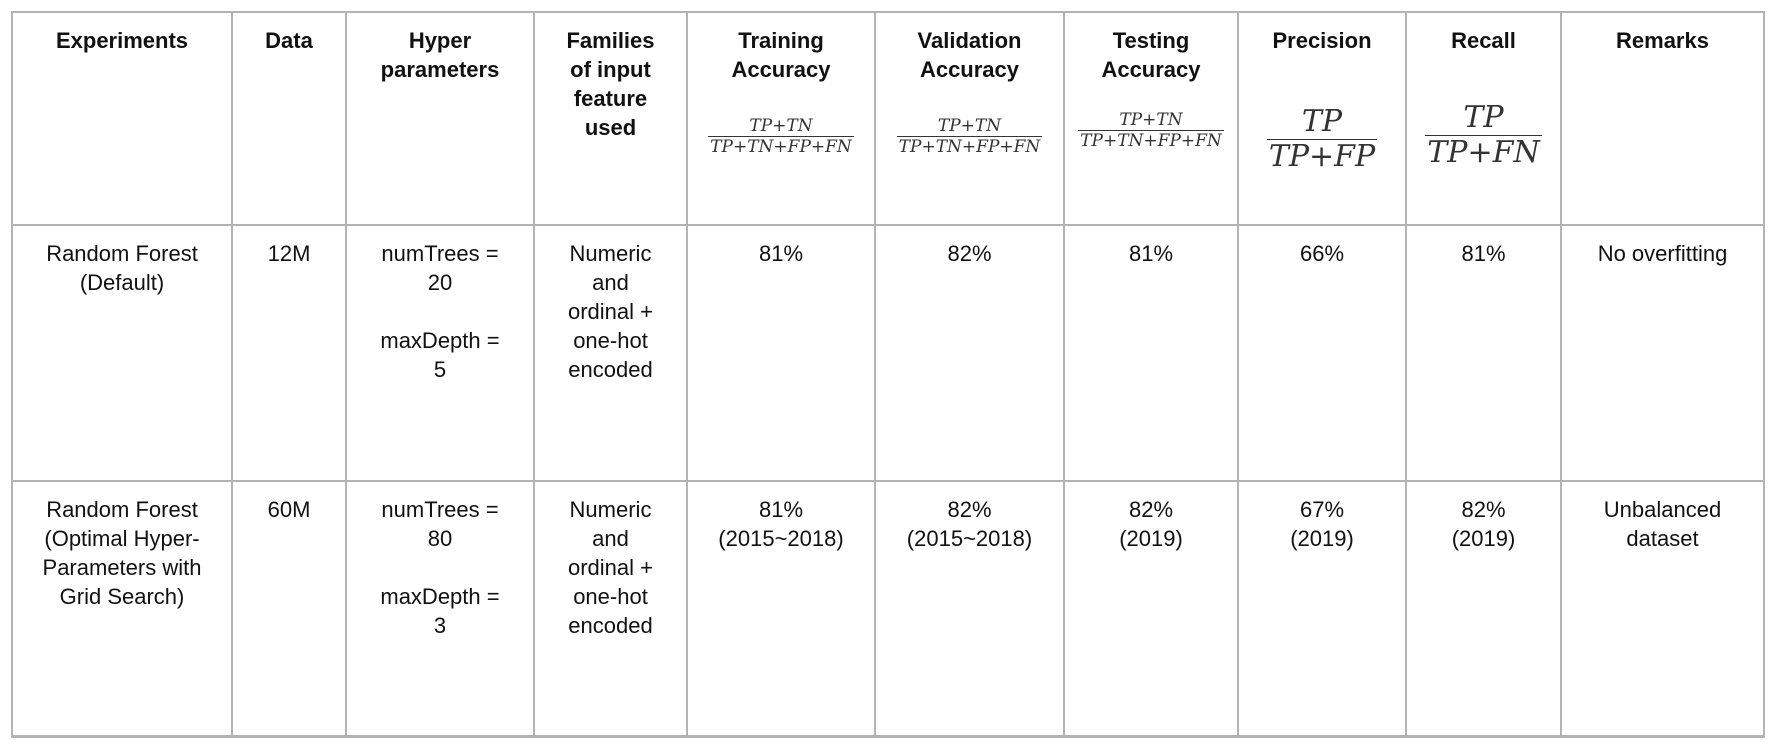 The width and height of the screenshot is (1774, 747). What do you see at coordinates (1322, 139) in the screenshot?
I see `precision-formula: TP TP+FP` at bounding box center [1322, 139].